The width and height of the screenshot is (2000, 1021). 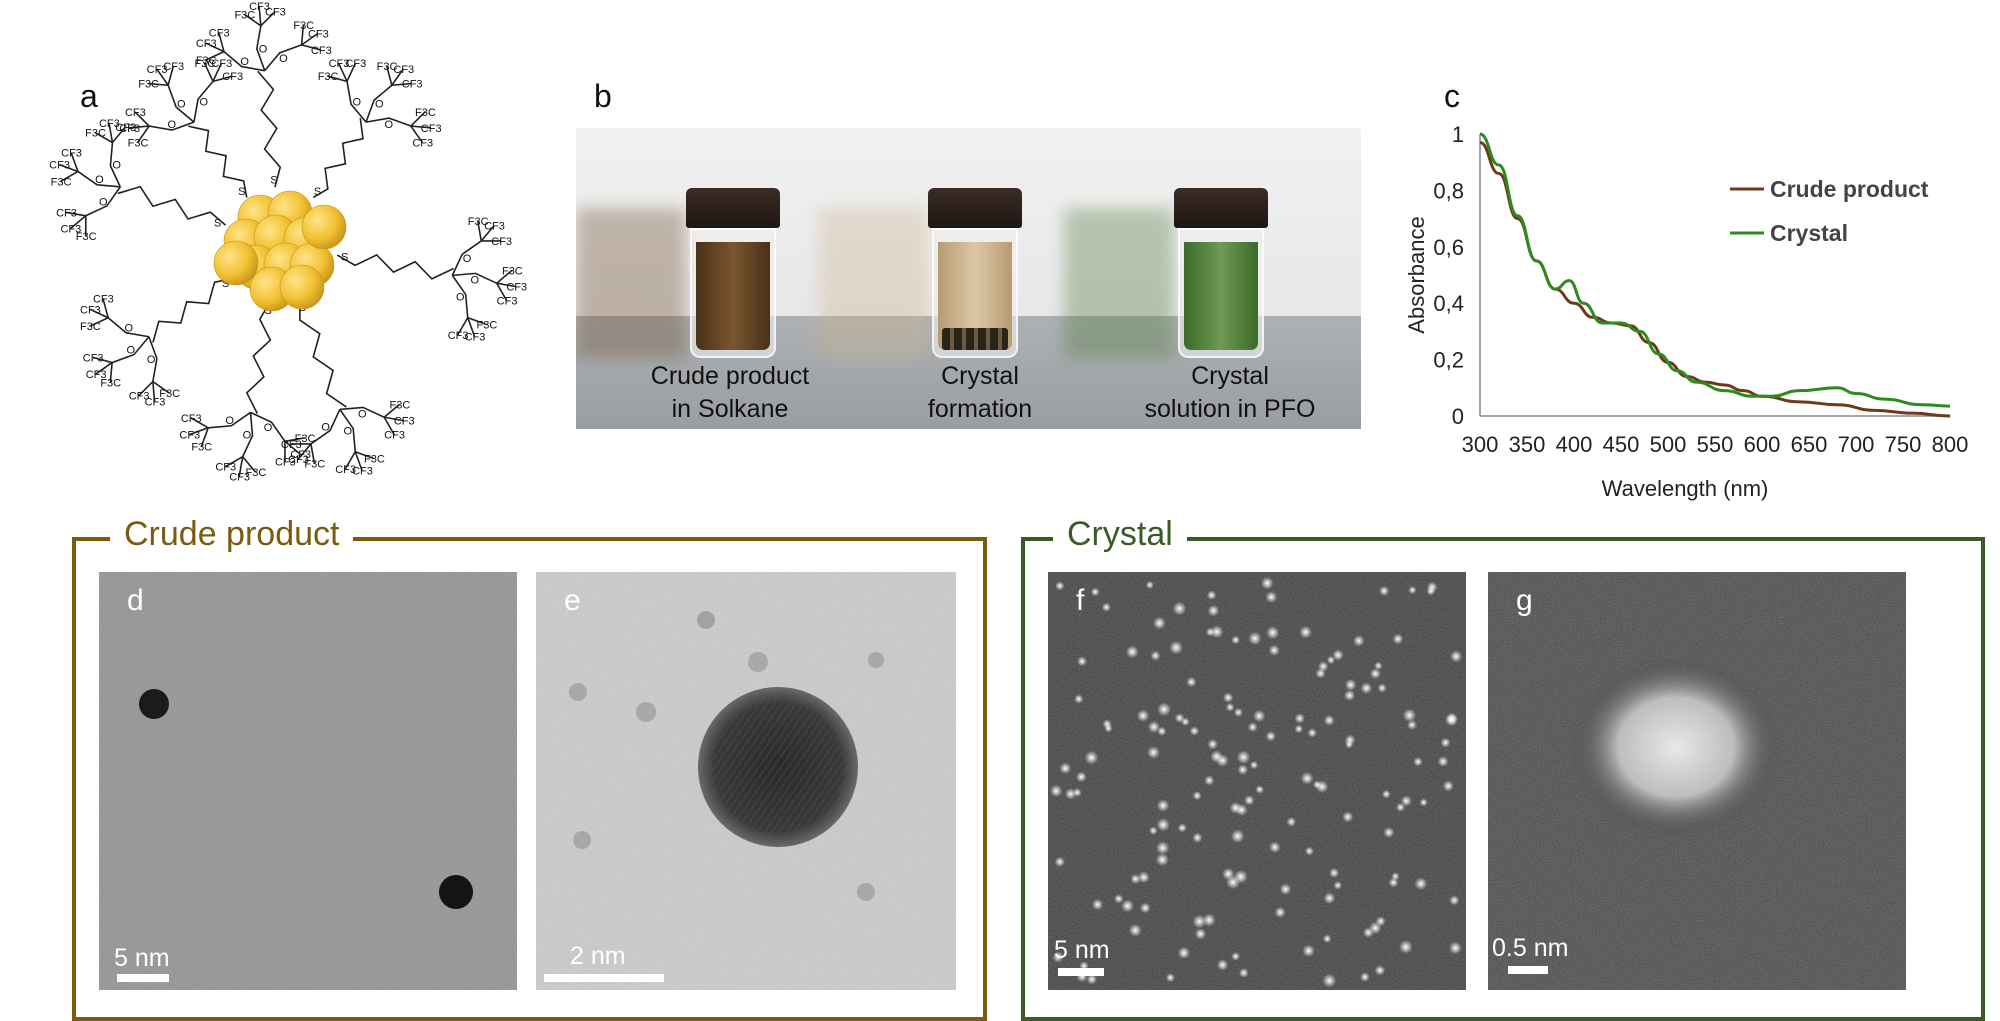 What do you see at coordinates (968, 278) in the screenshot?
I see `vials-photo` at bounding box center [968, 278].